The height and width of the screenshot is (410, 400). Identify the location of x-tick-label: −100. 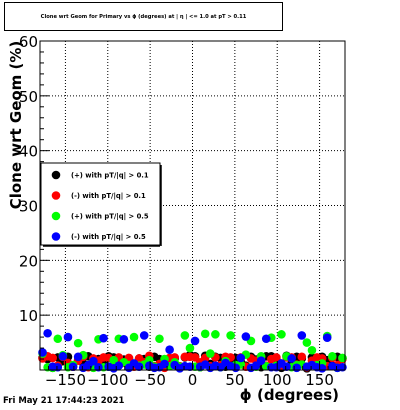
(107, 380).